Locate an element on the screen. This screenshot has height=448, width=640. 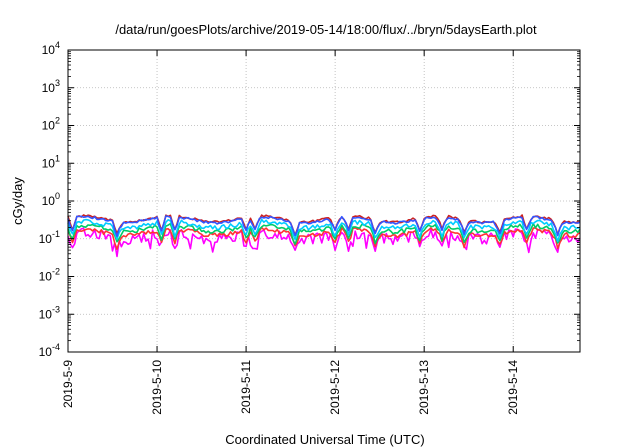
x-tick-label: 2019-5-12 is located at coordinates (335, 387).